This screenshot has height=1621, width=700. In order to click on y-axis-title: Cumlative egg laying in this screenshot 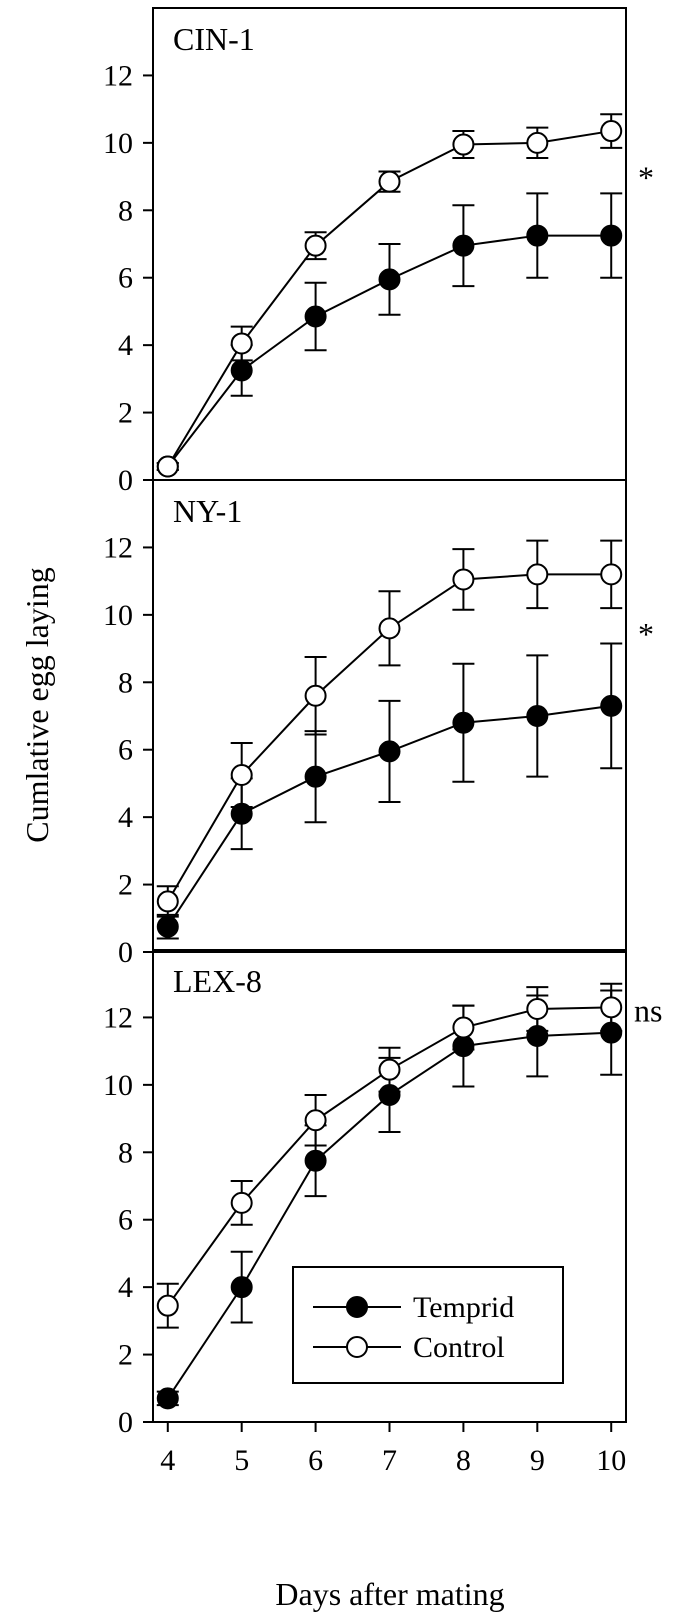, I will do `click(37, 705)`.